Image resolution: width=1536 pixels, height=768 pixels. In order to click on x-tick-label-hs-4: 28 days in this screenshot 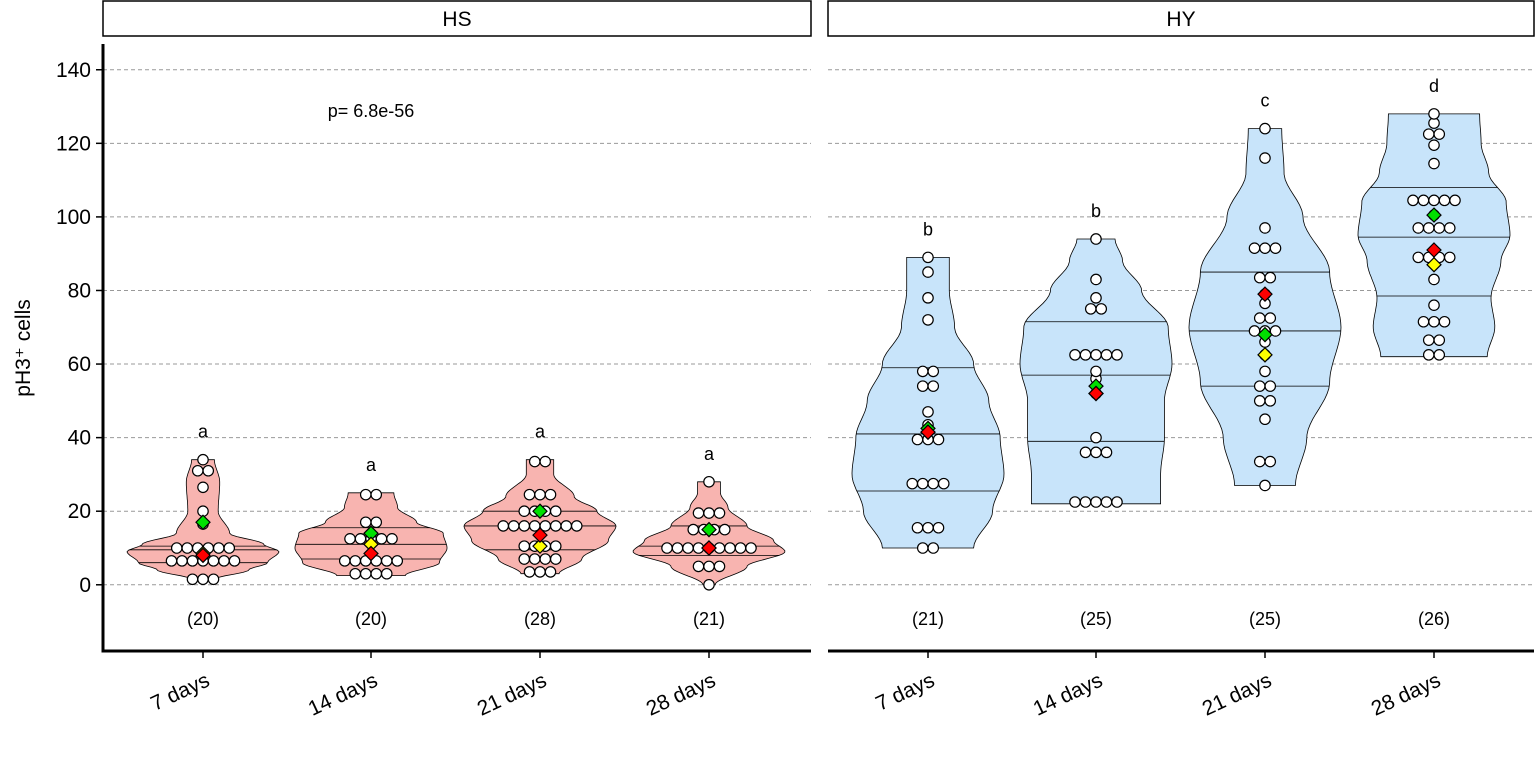, I will do `click(681, 695)`.